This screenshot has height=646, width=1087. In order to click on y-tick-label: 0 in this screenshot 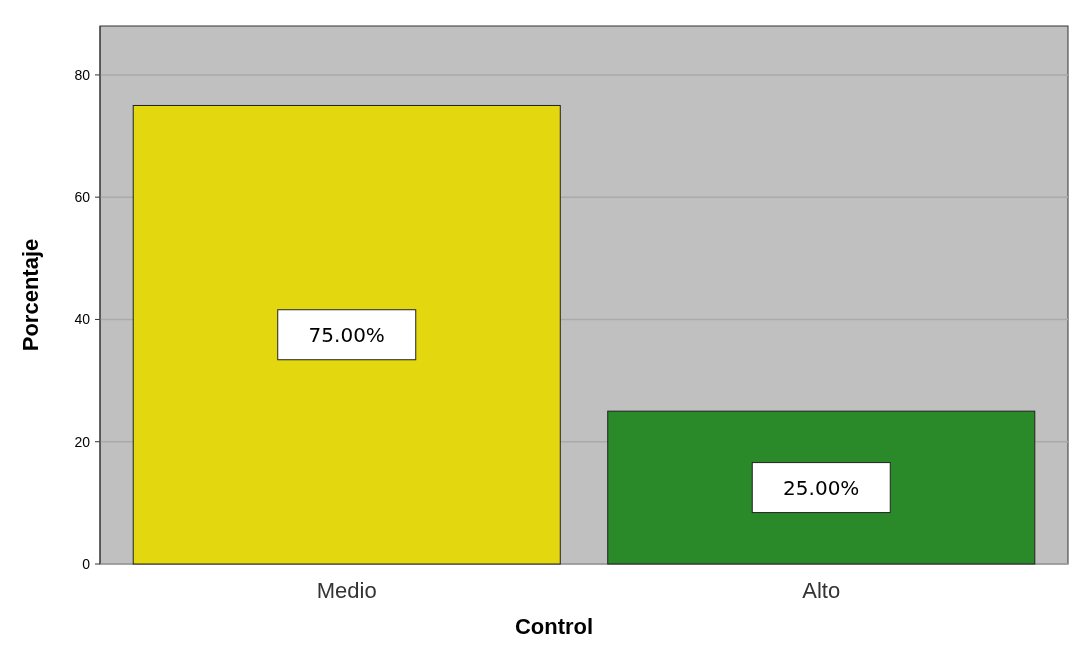, I will do `click(86, 564)`.